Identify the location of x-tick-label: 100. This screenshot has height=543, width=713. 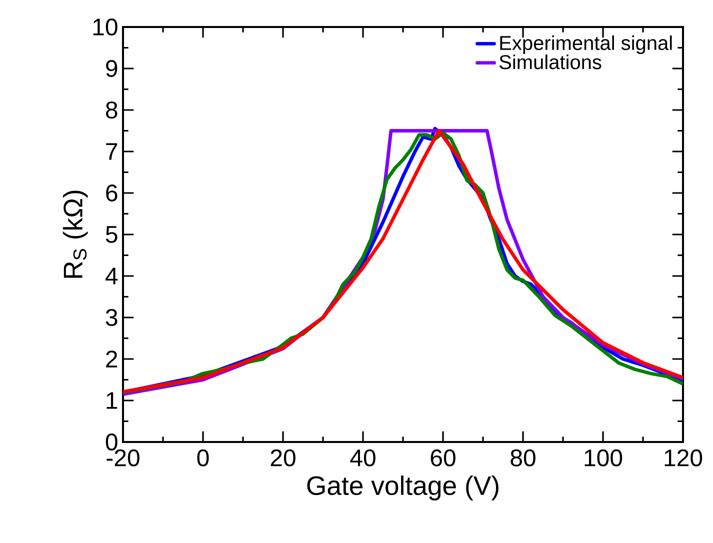
(603, 457).